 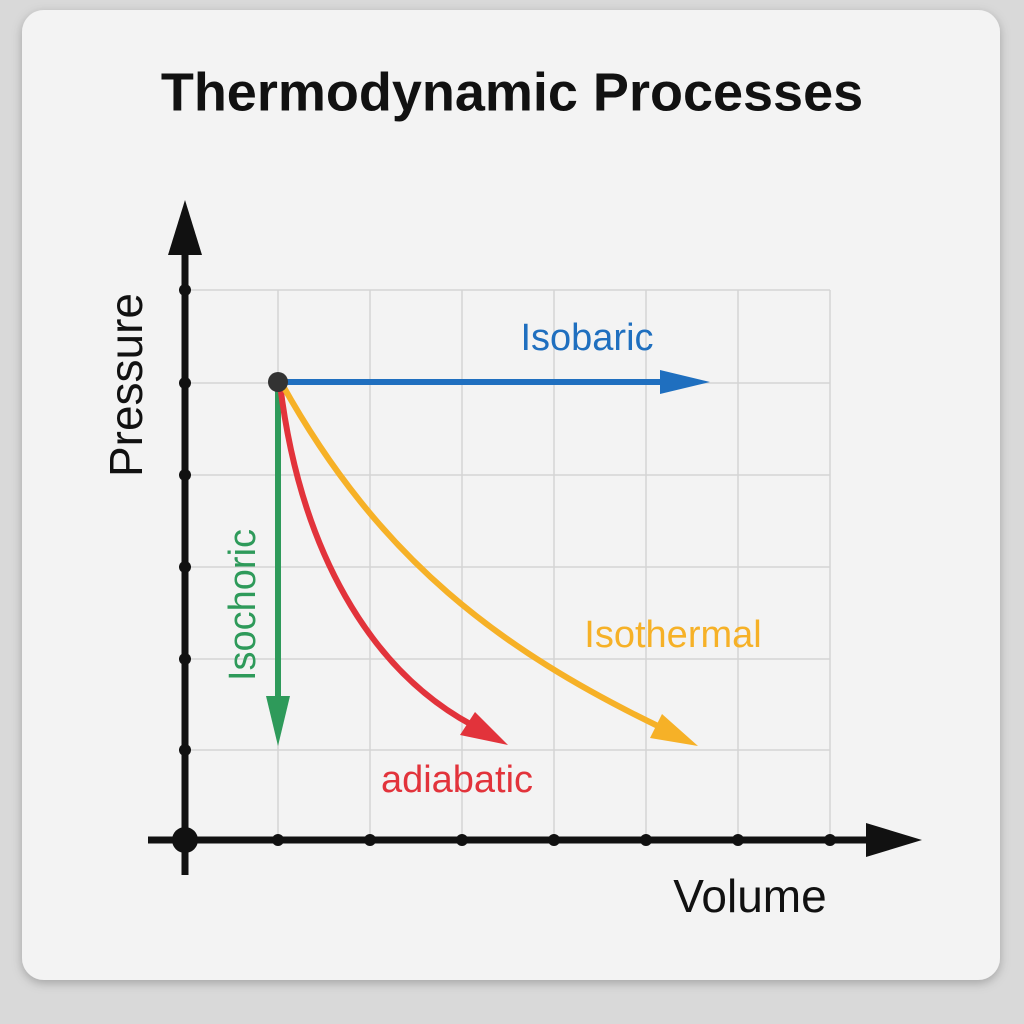 What do you see at coordinates (512, 92) in the screenshot?
I see `title: Thermodynamic Processes` at bounding box center [512, 92].